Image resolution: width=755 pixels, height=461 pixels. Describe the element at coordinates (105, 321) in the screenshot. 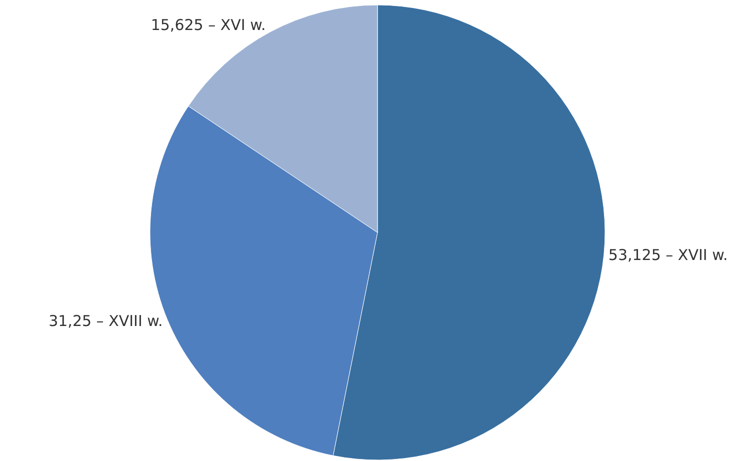

I see `slice-label: 31,25 – XVIII w.` at that location.